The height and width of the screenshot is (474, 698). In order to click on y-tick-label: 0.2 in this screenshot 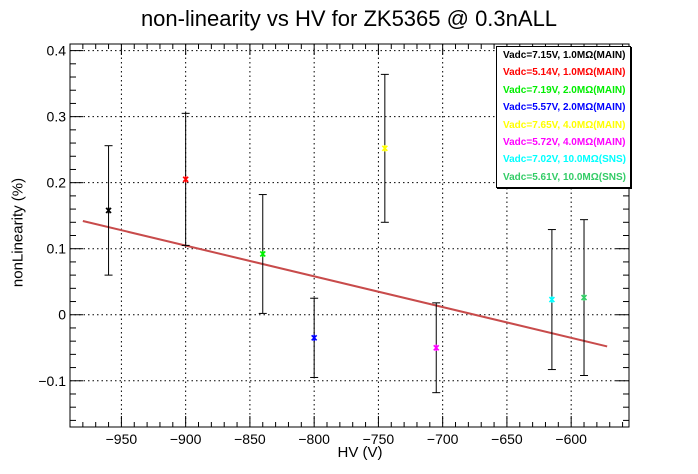, I will do `click(57, 183)`.